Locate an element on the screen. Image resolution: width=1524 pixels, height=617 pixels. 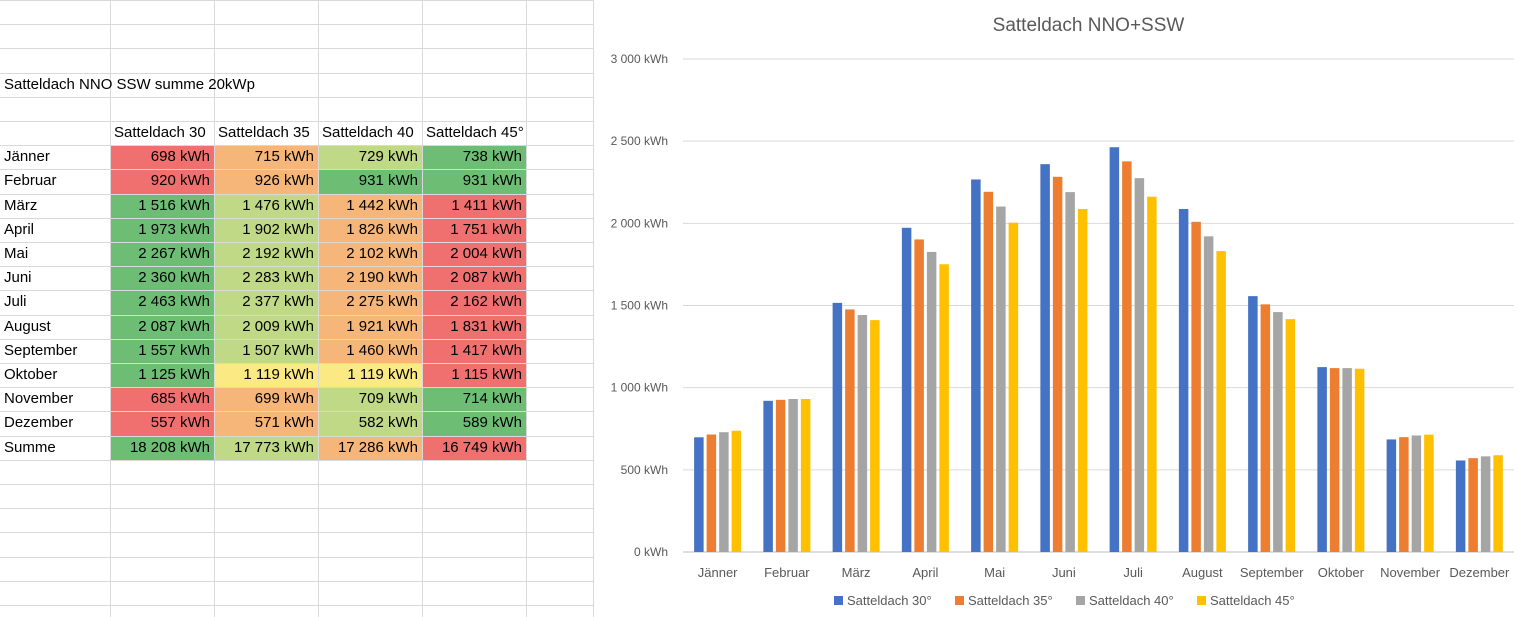
column-header: Satteldach 35 is located at coordinates (264, 132).